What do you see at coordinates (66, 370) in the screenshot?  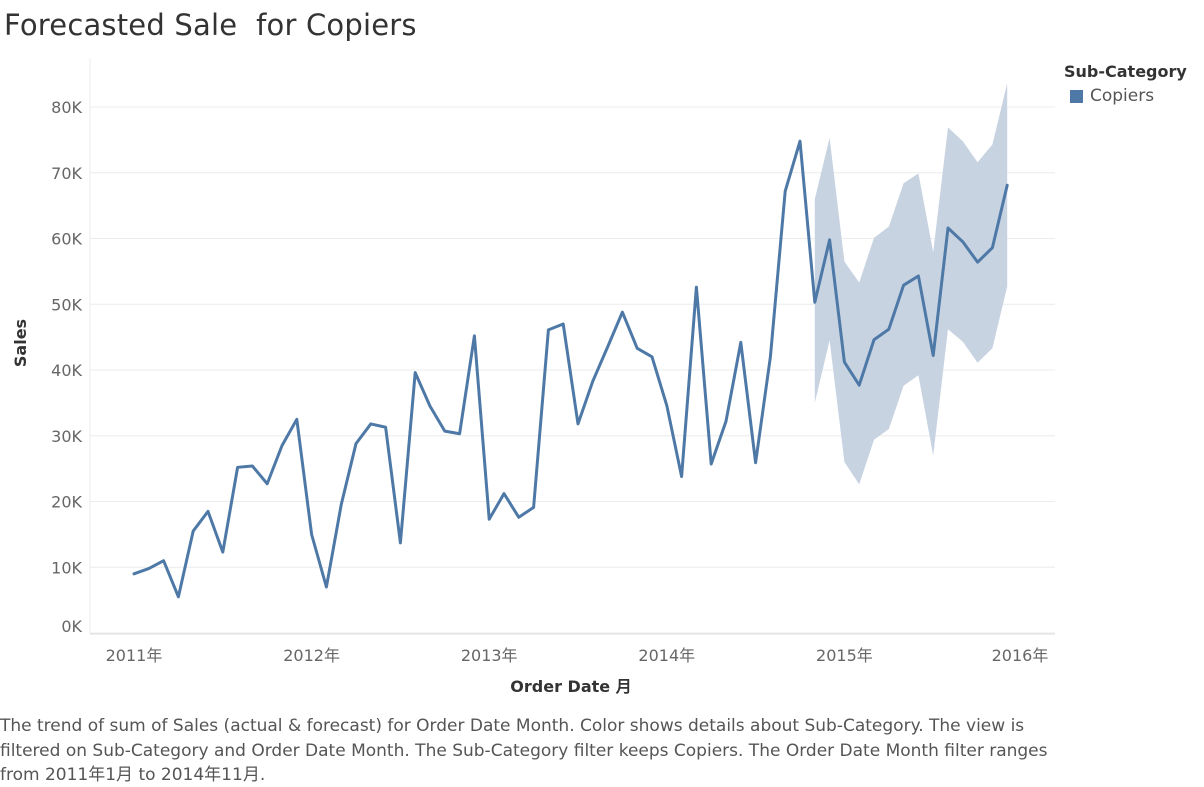 I see `y-tick-label: 40K` at bounding box center [66, 370].